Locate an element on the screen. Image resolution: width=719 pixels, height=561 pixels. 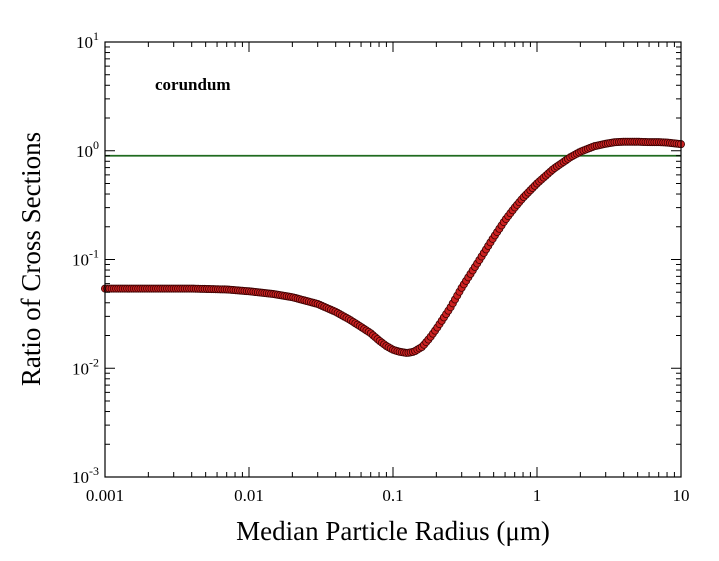
x-tick-label: 10 is located at coordinates (681, 495).